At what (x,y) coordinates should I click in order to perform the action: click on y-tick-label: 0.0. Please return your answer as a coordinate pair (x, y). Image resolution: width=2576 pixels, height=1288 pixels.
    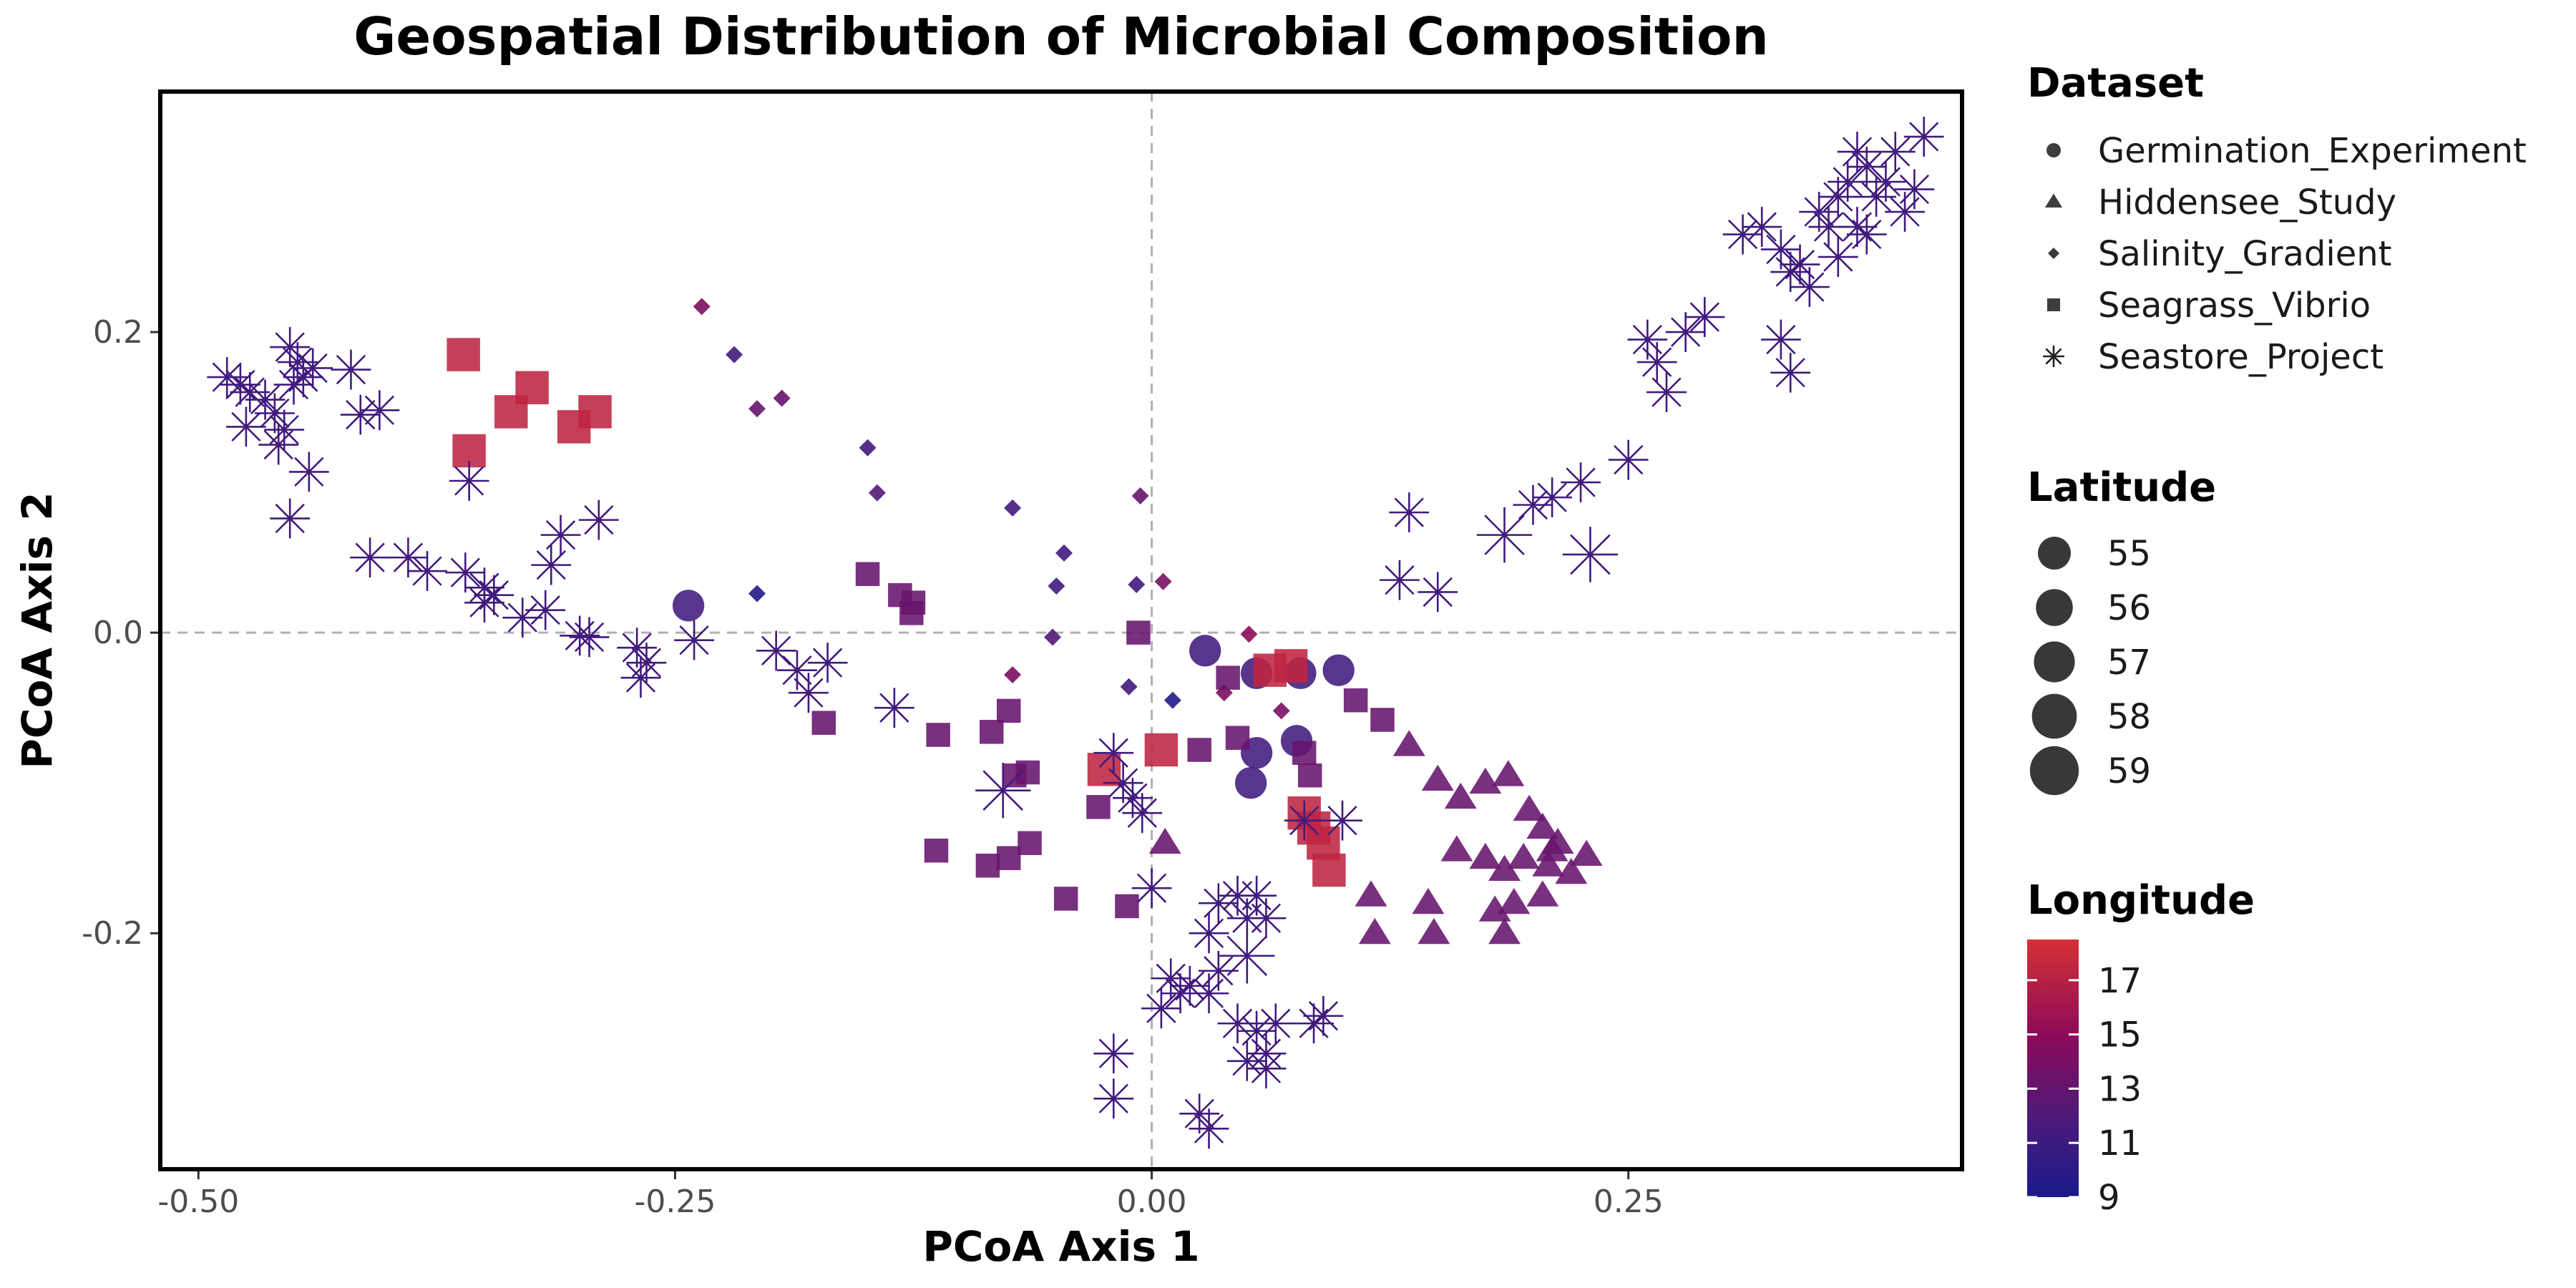
    Looking at the image, I should click on (118, 633).